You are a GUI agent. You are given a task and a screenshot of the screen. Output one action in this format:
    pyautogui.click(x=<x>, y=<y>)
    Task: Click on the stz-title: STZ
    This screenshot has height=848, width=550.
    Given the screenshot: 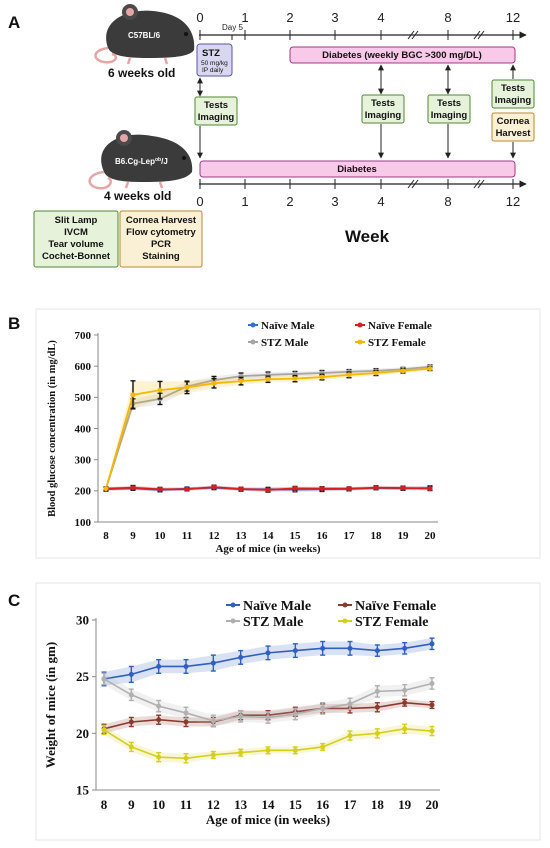 What is the action you would take?
    pyautogui.click(x=211, y=53)
    